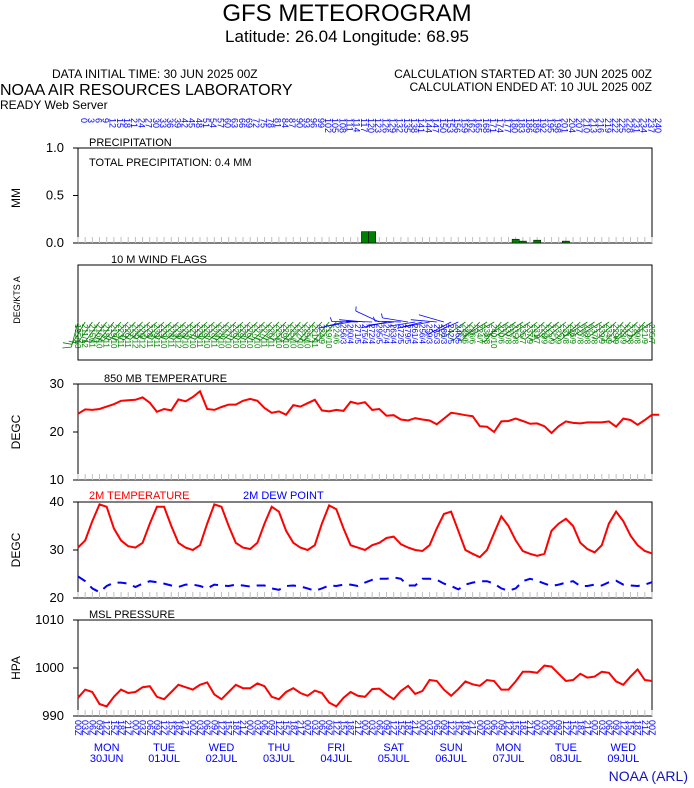 The height and width of the screenshot is (788, 694). What do you see at coordinates (107, 748) in the screenshot?
I see `day-label: MON` at bounding box center [107, 748].